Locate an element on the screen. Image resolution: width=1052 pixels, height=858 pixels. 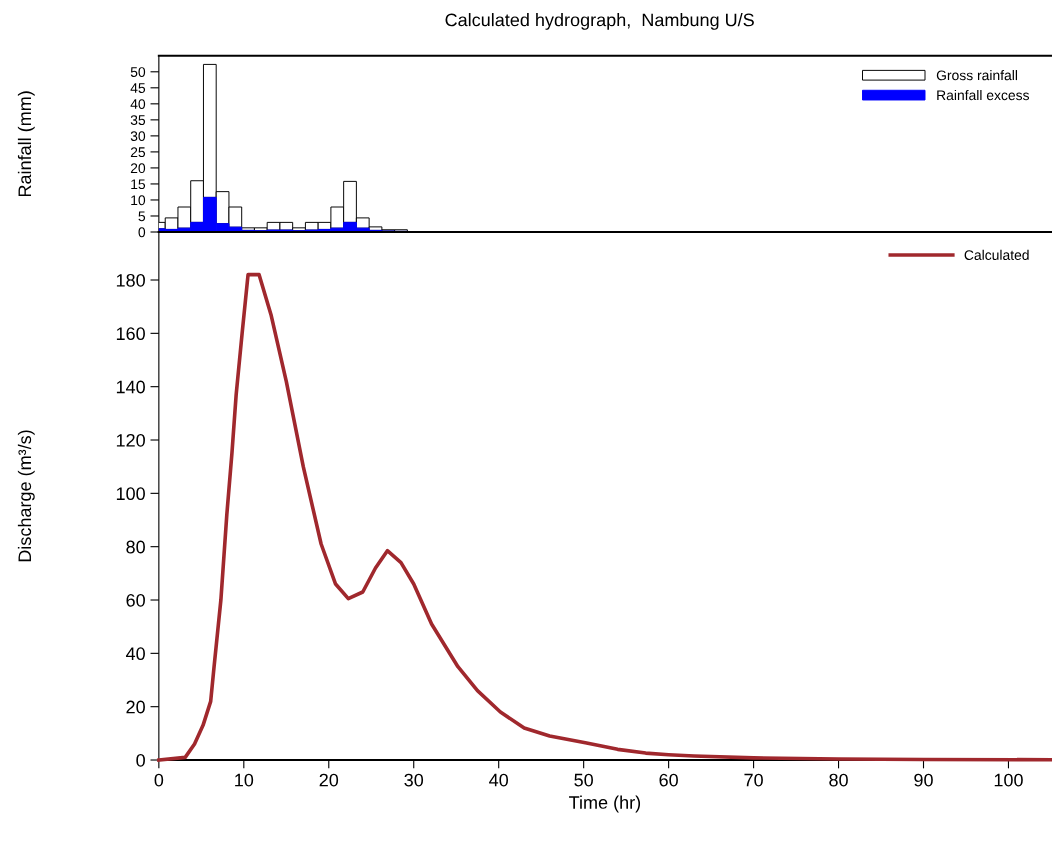
y-tick-label: 10 is located at coordinates (138, 200).